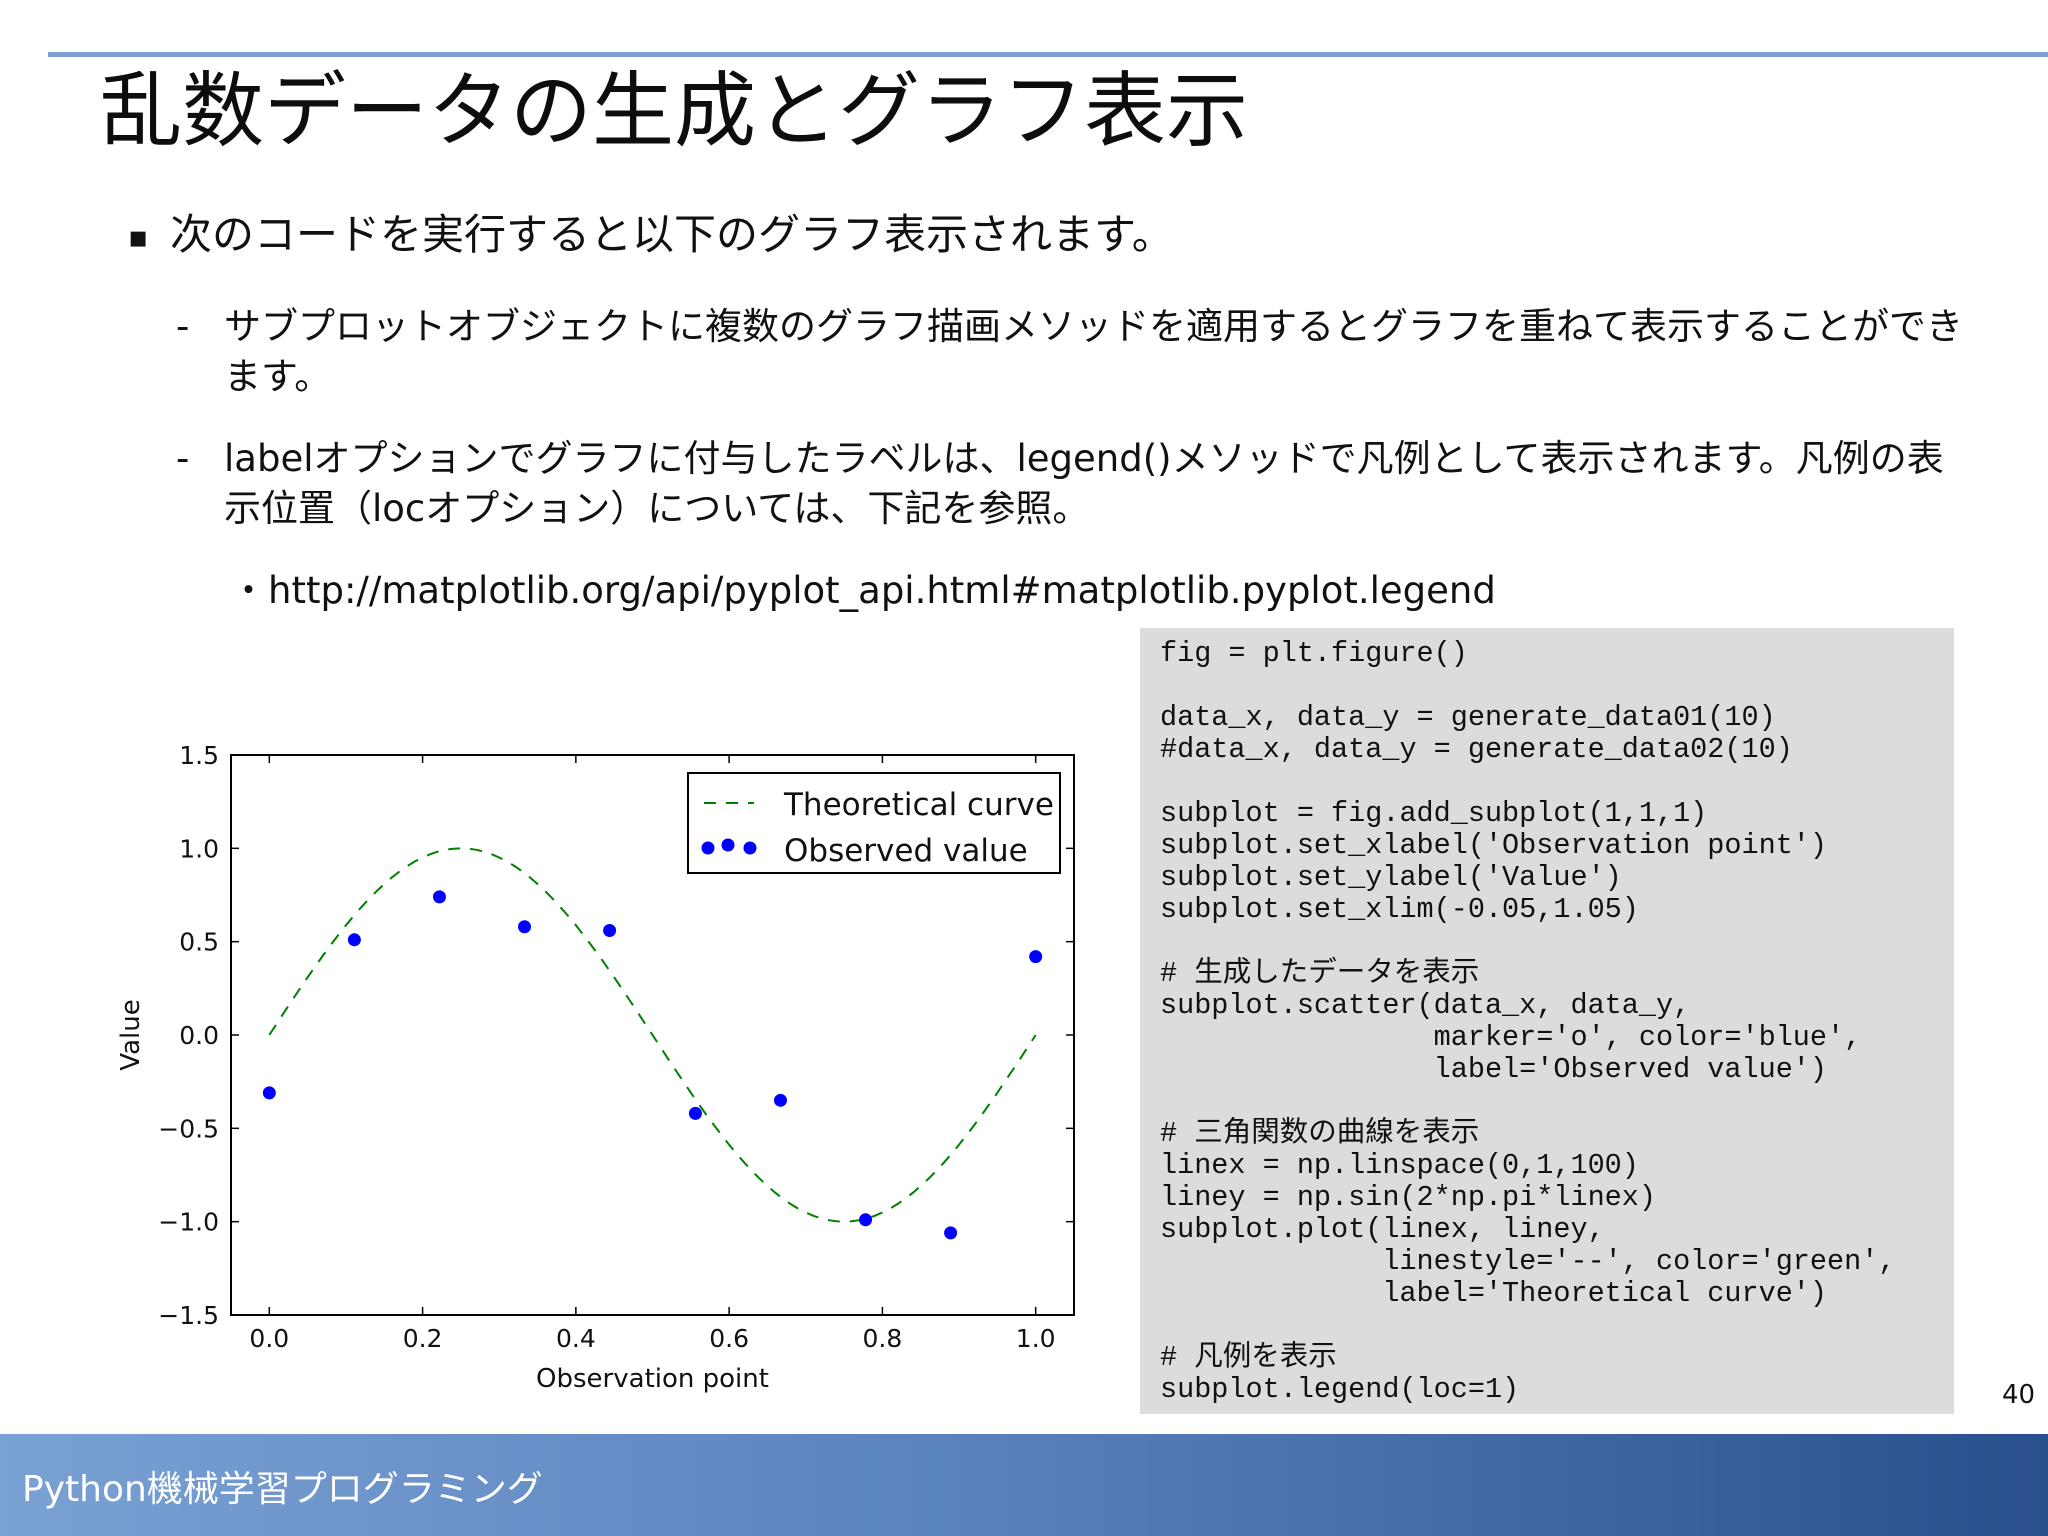  What do you see at coordinates (131, 1034) in the screenshot?
I see `y-axis-label: Value` at bounding box center [131, 1034].